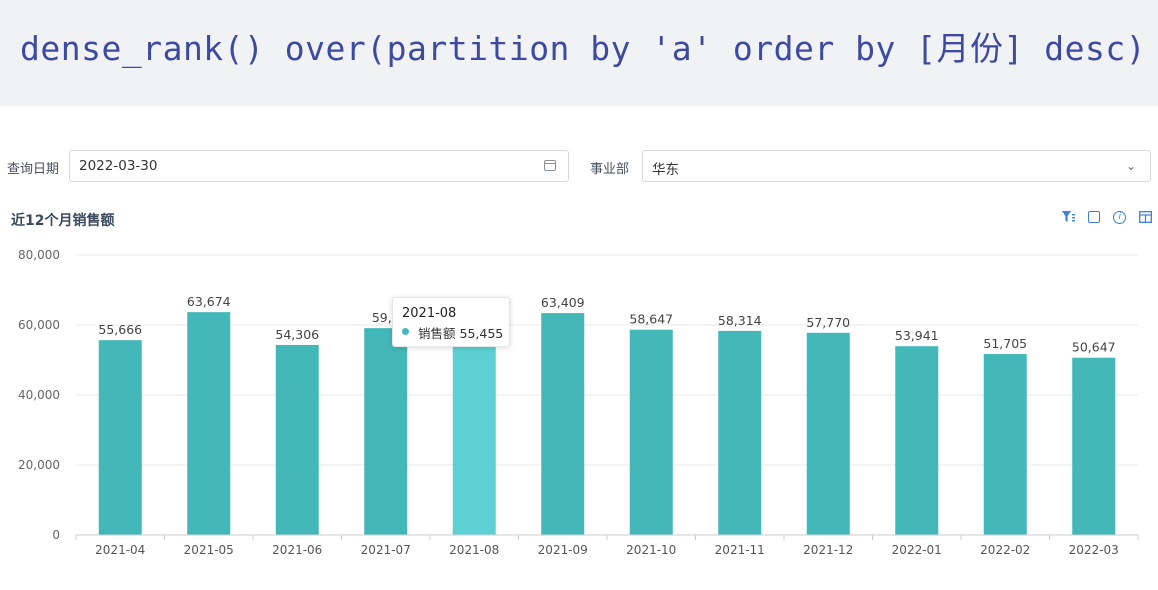  I want to click on data-label-2021-09: 63,409, so click(563, 302).